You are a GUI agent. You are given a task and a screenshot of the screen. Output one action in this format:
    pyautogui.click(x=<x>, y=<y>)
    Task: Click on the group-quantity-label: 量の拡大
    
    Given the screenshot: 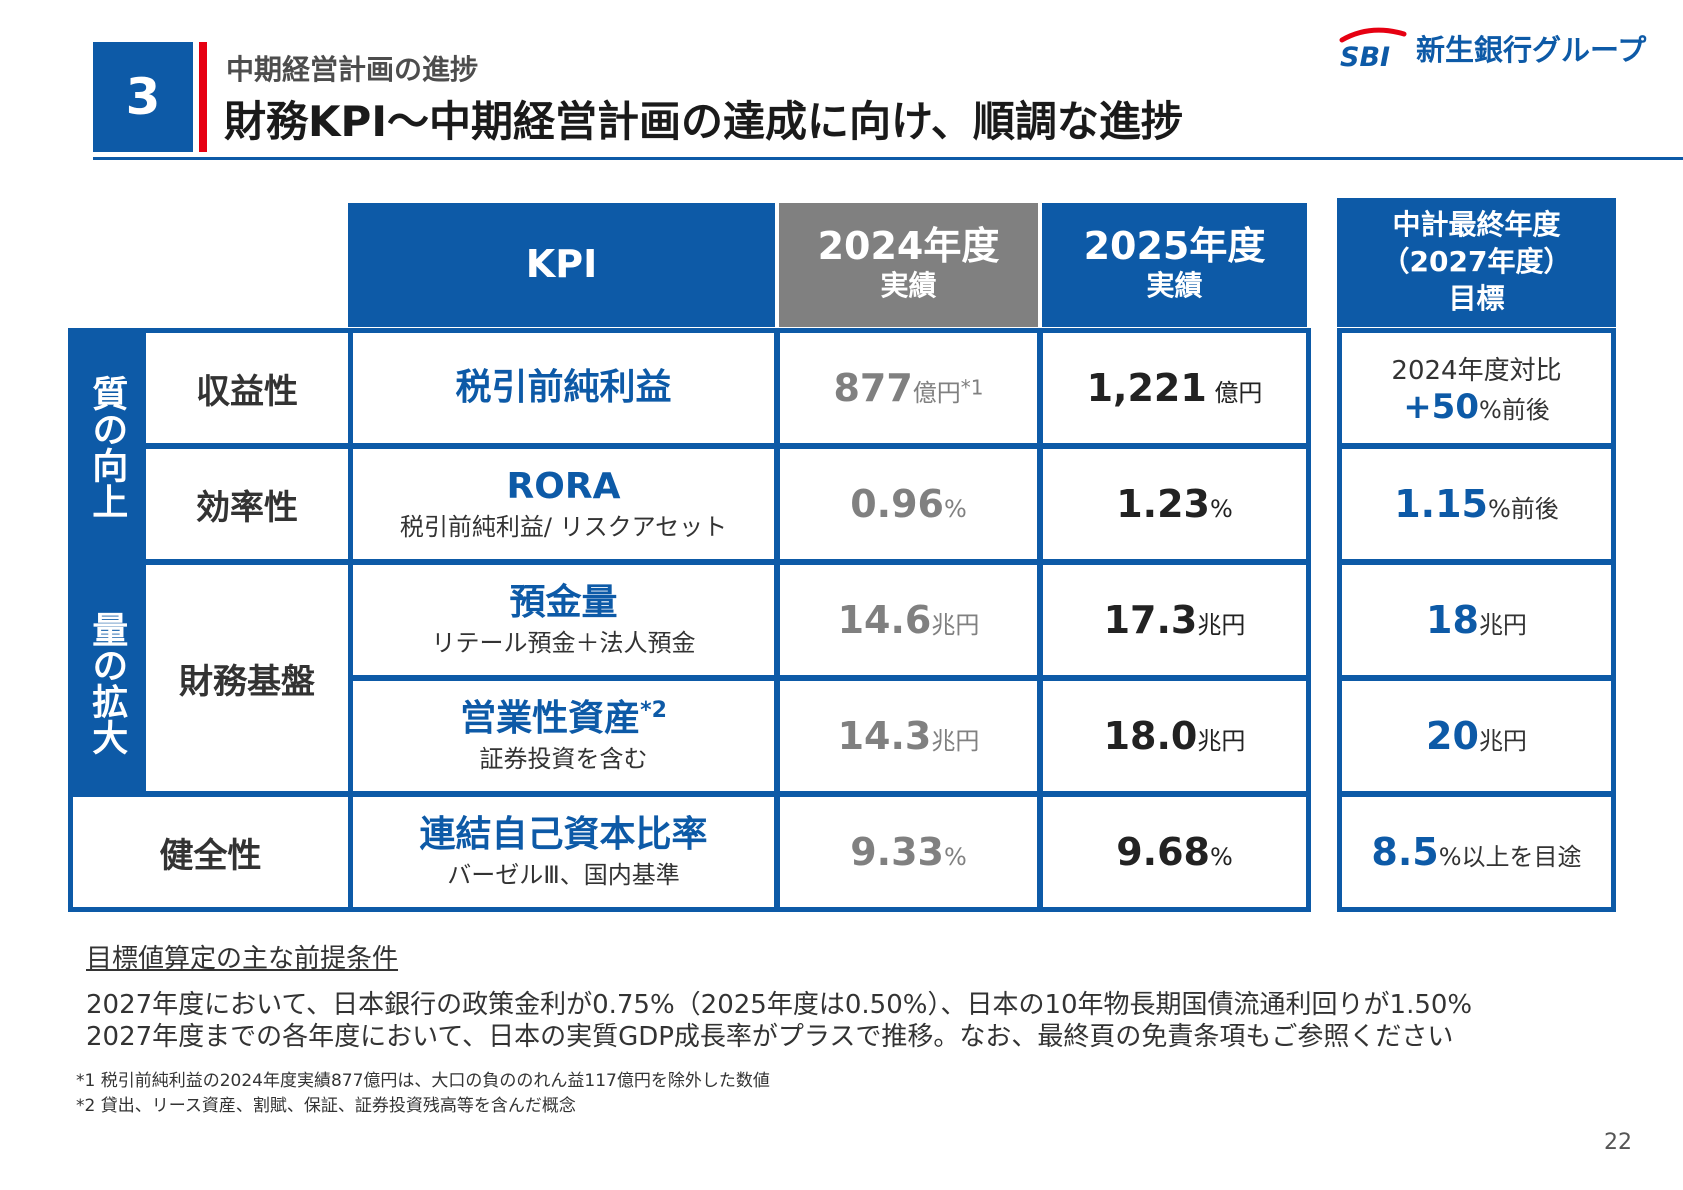 What is the action you would take?
    pyautogui.click(x=107, y=683)
    